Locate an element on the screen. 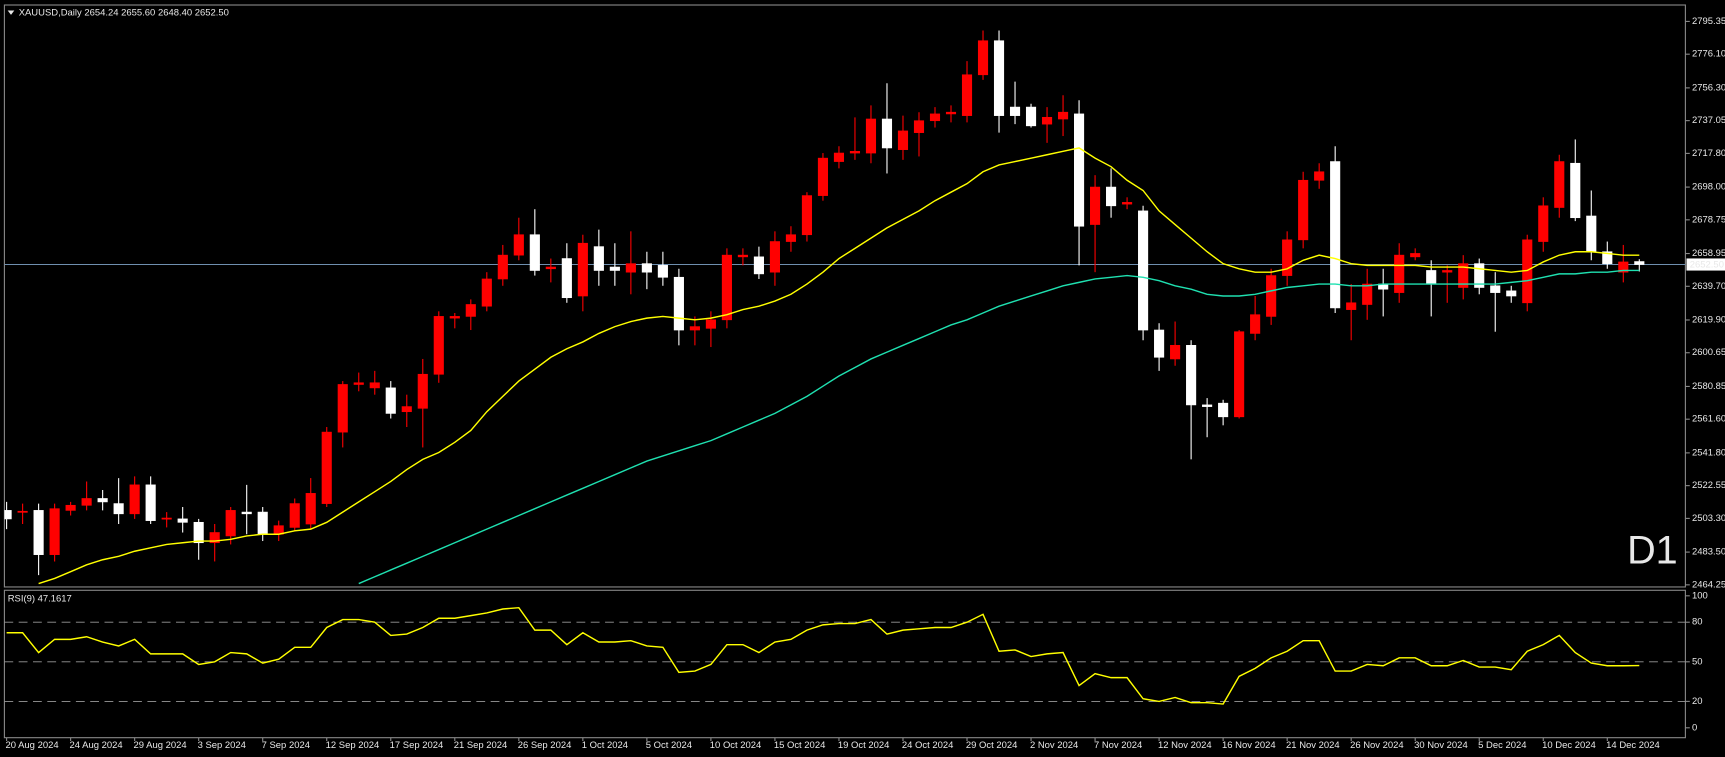 The image size is (1725, 757). x-tick-label: 24 Aug 2024 is located at coordinates (96, 745).